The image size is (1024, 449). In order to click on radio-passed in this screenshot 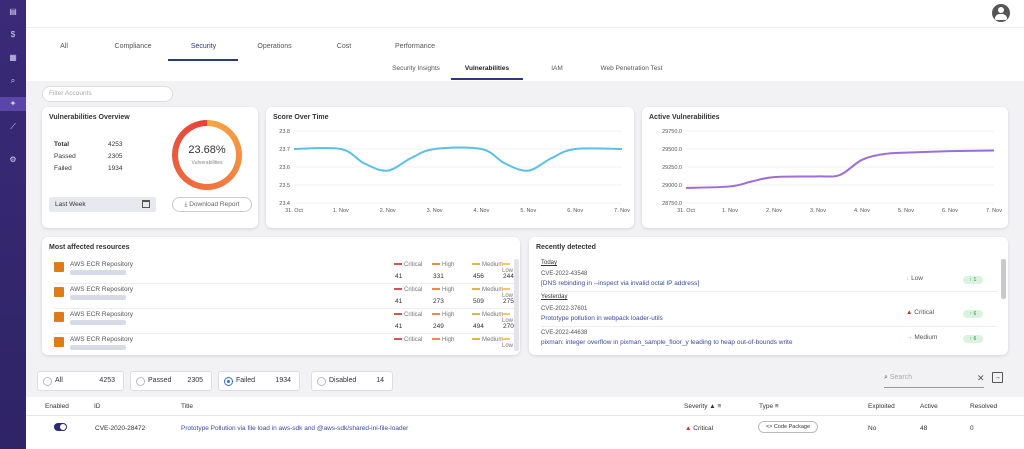, I will do `click(140, 381)`.